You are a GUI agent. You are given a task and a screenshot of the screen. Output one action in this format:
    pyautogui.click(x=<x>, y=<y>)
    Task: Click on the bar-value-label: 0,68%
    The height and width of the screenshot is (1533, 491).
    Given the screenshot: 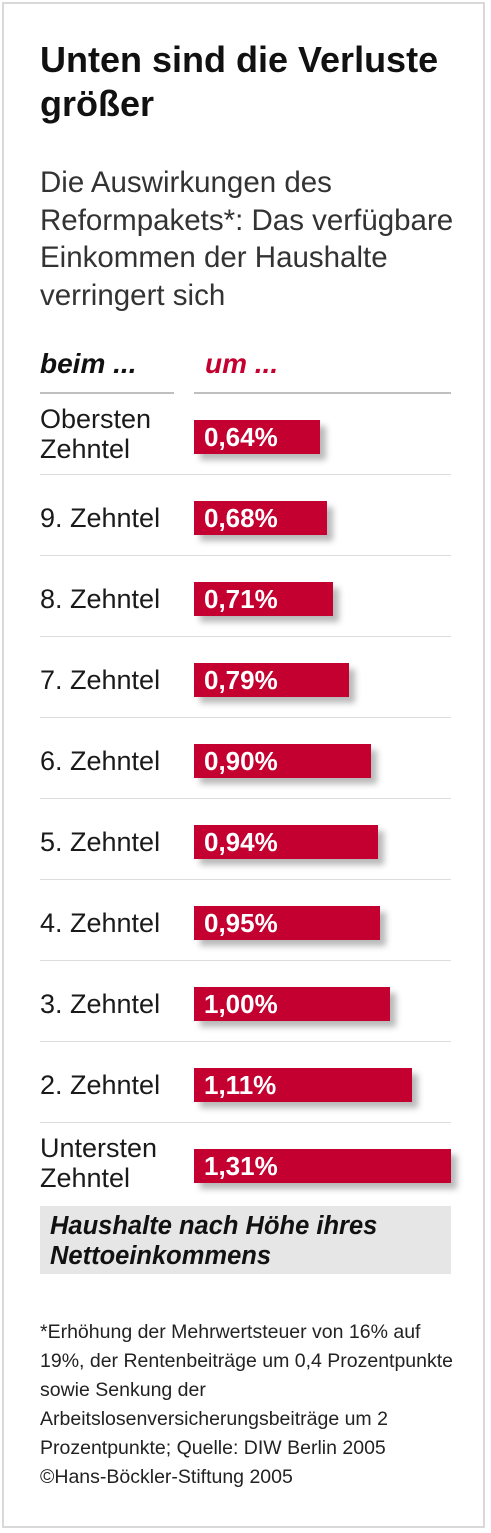 What is the action you would take?
    pyautogui.click(x=241, y=518)
    